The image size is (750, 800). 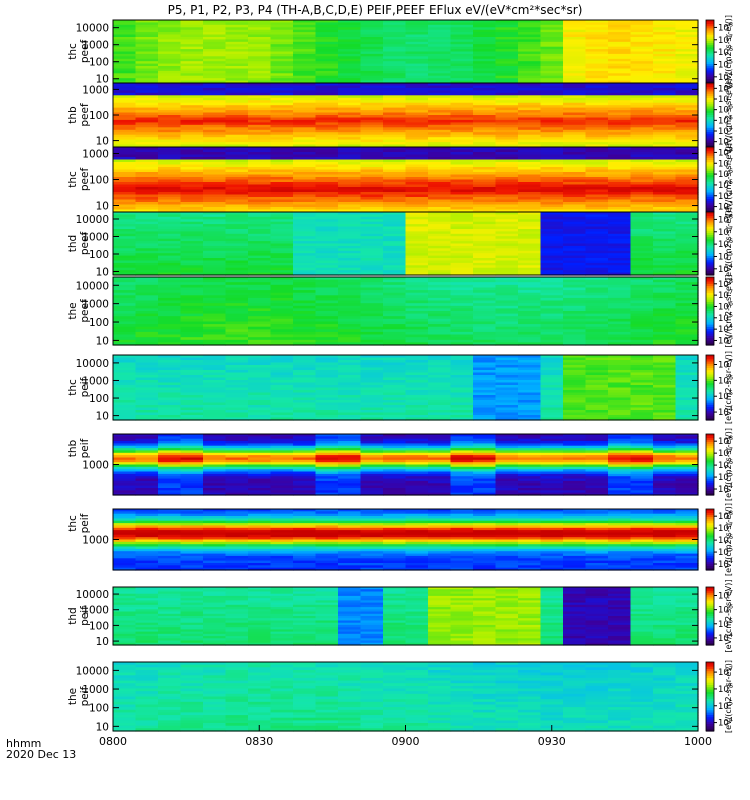 What do you see at coordinates (102, 417) in the screenshot?
I see `y-tick-label: 10` at bounding box center [102, 417].